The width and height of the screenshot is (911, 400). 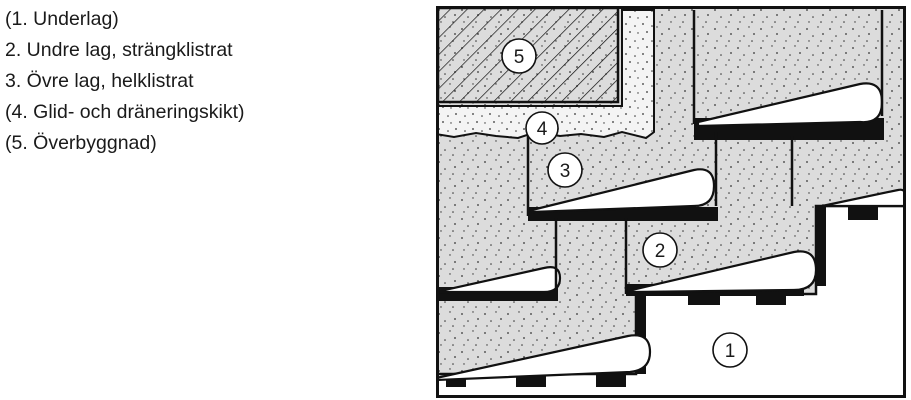 I want to click on legend-item-overbyggnad: (5. Överbyggnad), so click(x=81, y=143).